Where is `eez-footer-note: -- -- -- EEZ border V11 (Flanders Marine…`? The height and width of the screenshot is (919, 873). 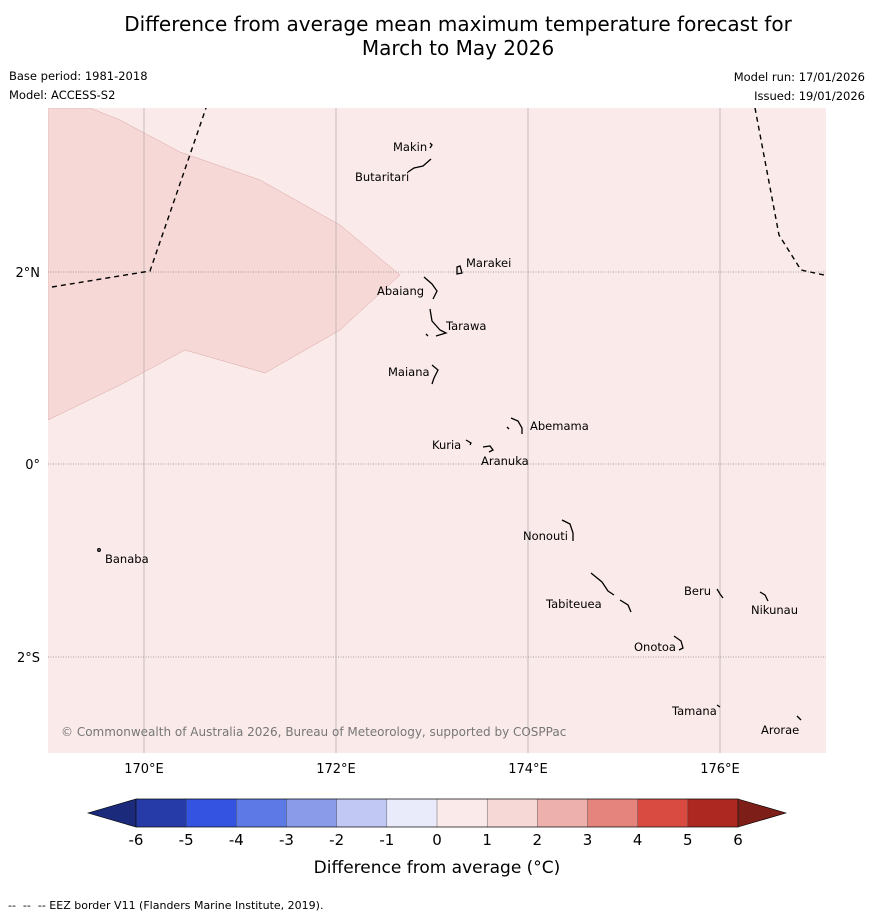 eez-footer-note: -- -- -- EEZ border V11 (Flanders Marine… is located at coordinates (166, 905).